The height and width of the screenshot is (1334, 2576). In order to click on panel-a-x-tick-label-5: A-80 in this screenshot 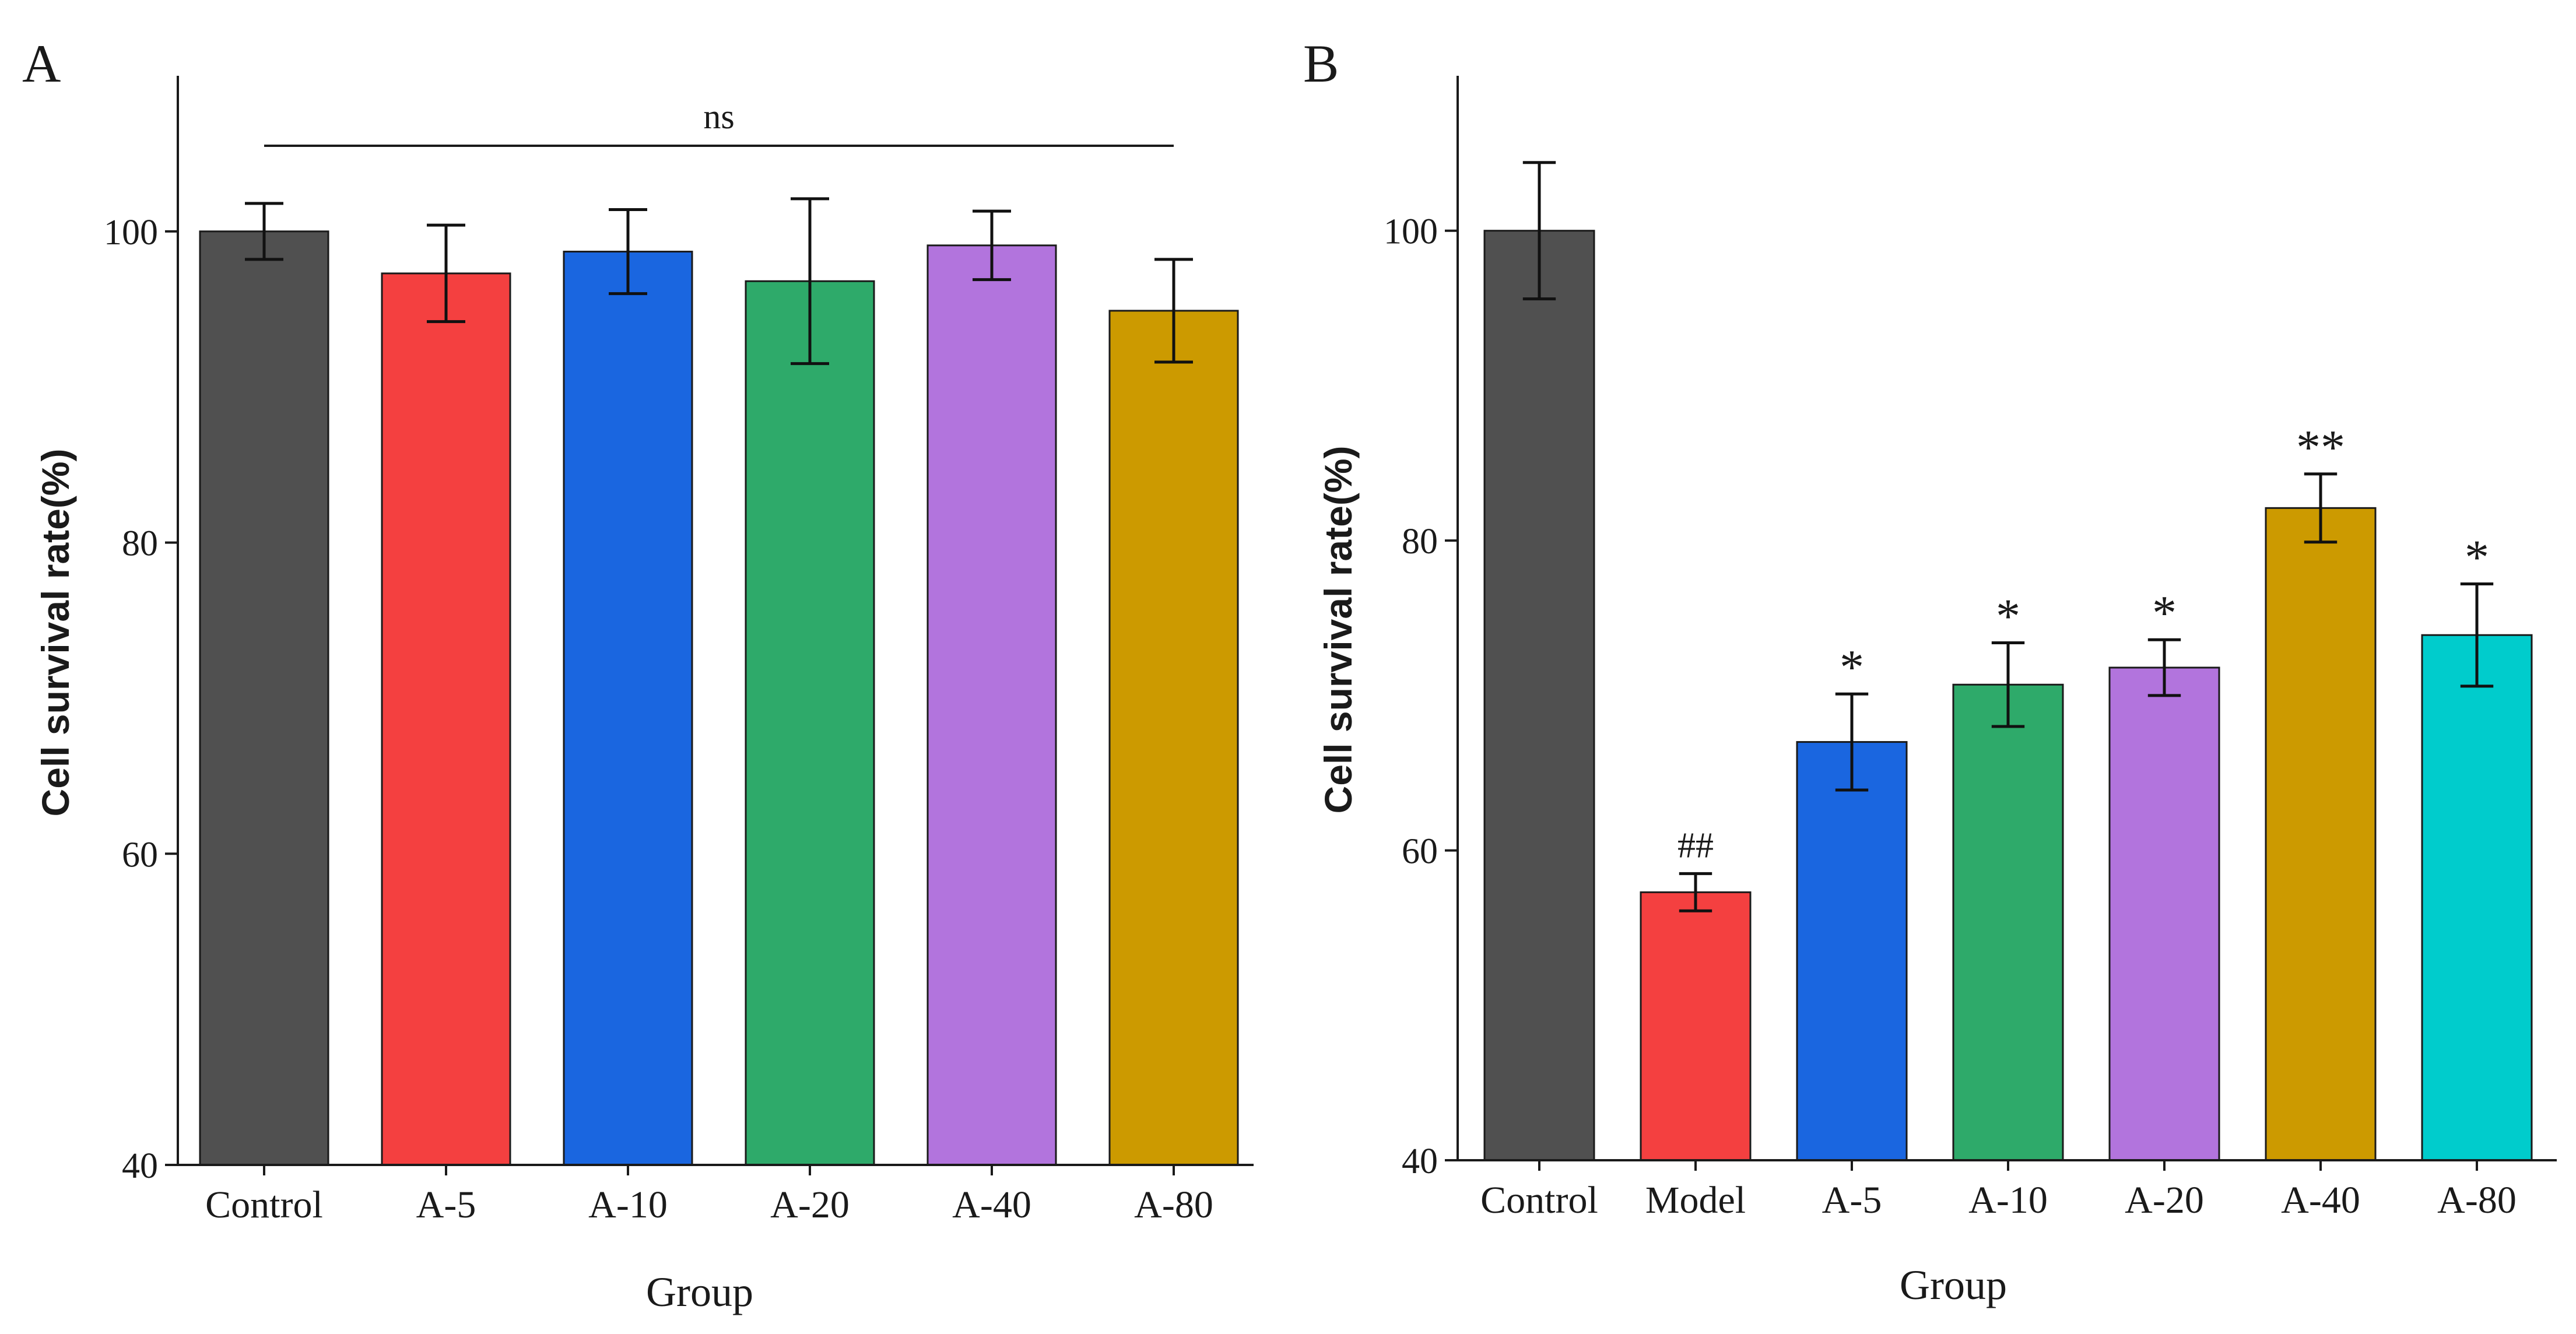, I will do `click(1173, 1205)`.